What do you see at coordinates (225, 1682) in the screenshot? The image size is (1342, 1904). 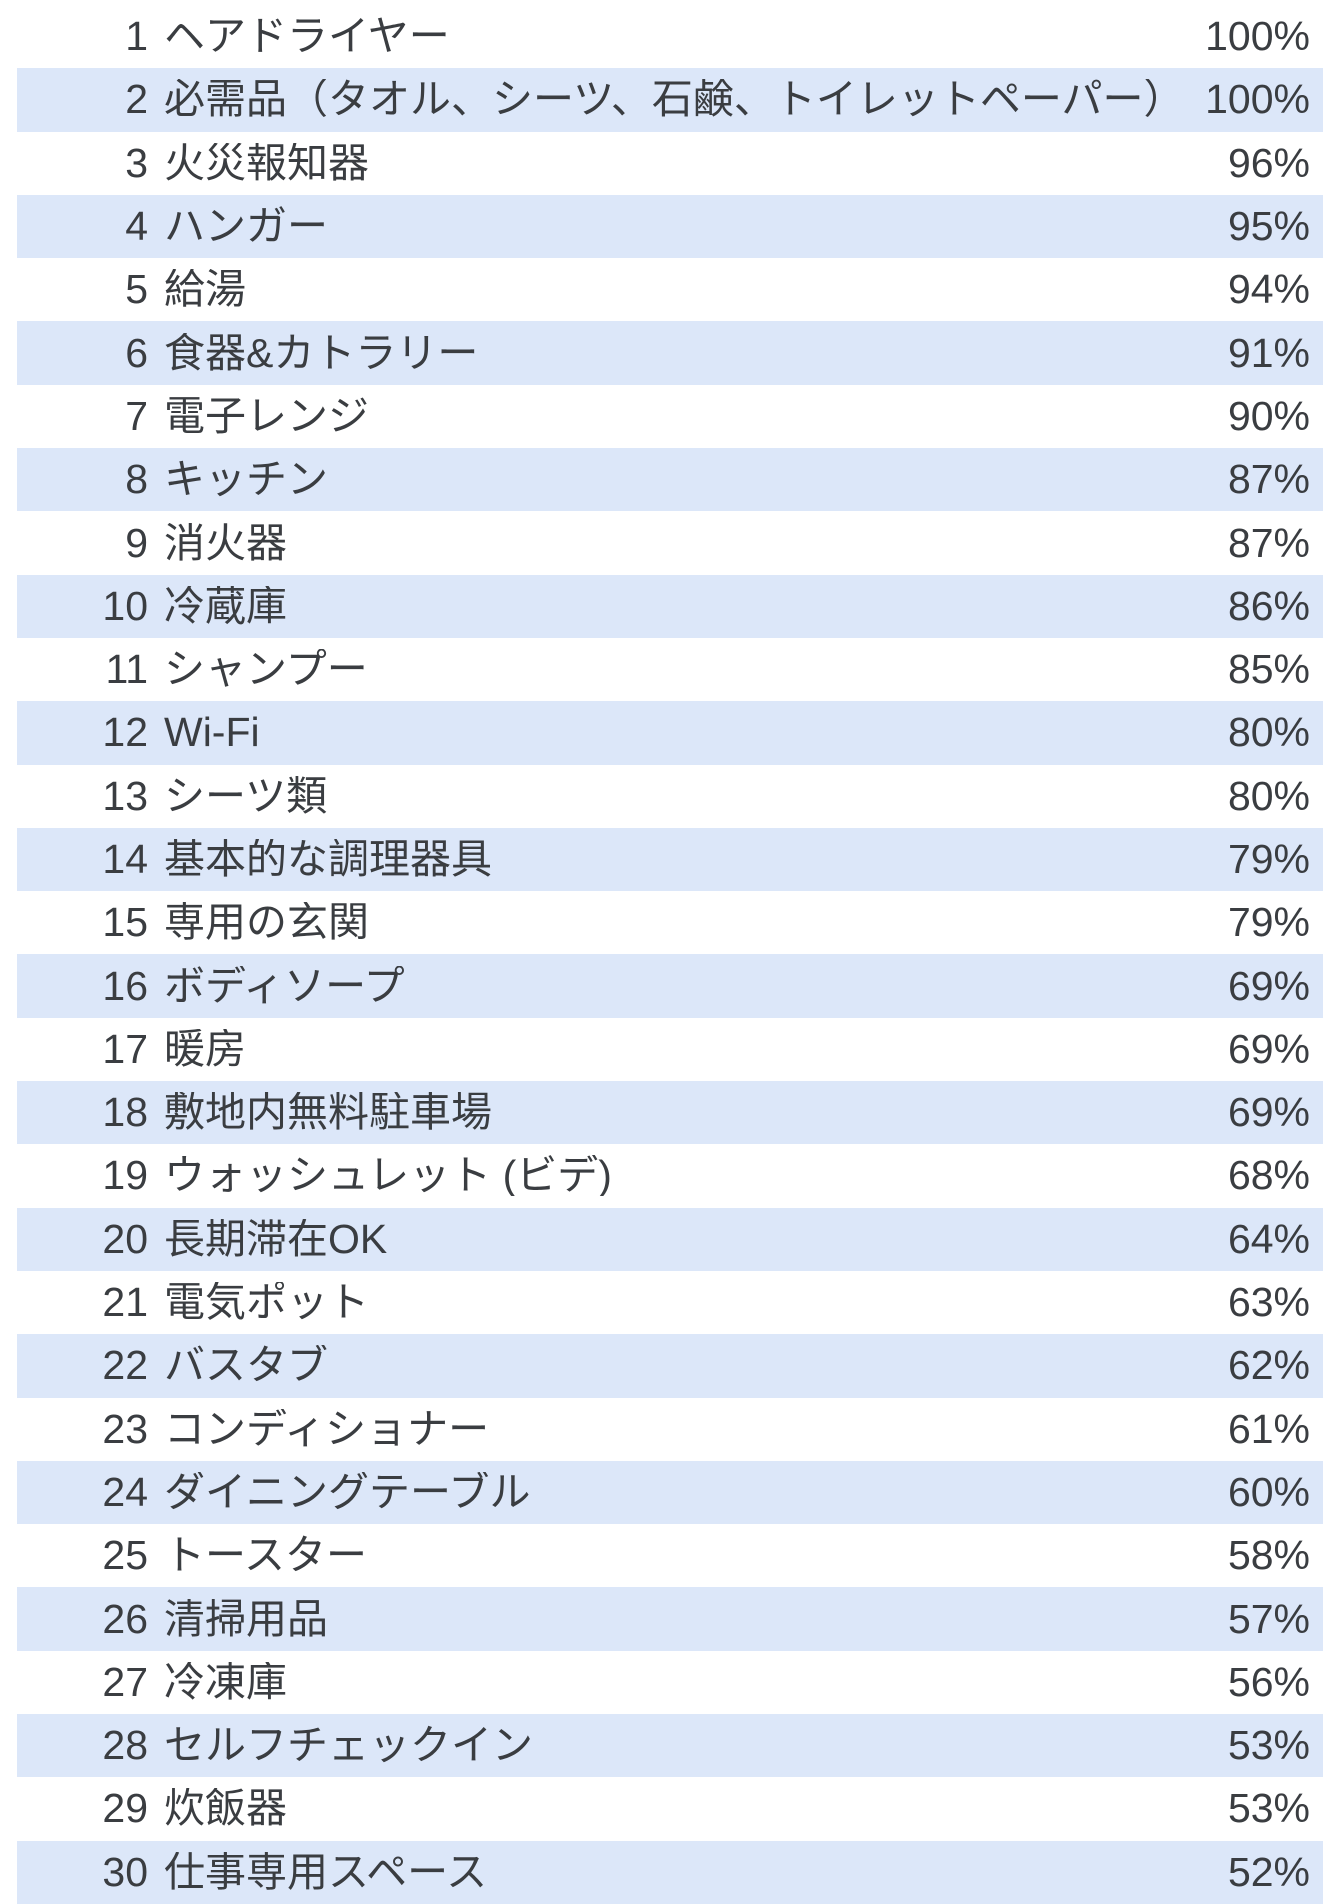 I see `amenity-name-cell: 冷凍庫` at bounding box center [225, 1682].